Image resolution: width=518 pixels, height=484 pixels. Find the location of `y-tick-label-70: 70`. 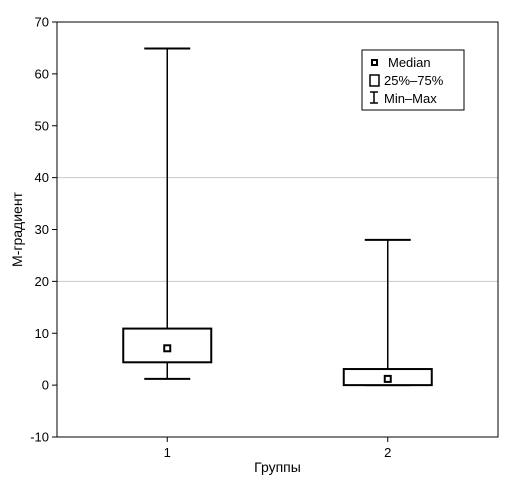

y-tick-label-70: 70 is located at coordinates (42, 22).